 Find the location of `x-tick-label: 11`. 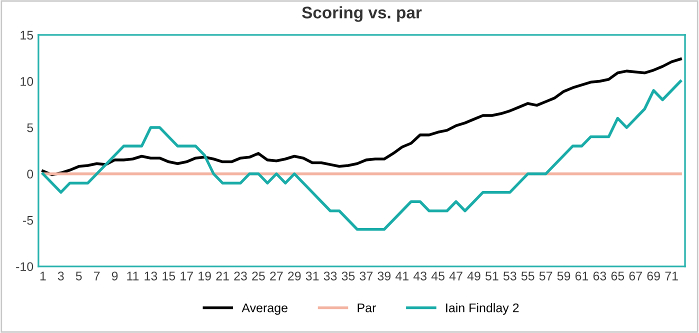

x-tick-label: 11 is located at coordinates (133, 276).